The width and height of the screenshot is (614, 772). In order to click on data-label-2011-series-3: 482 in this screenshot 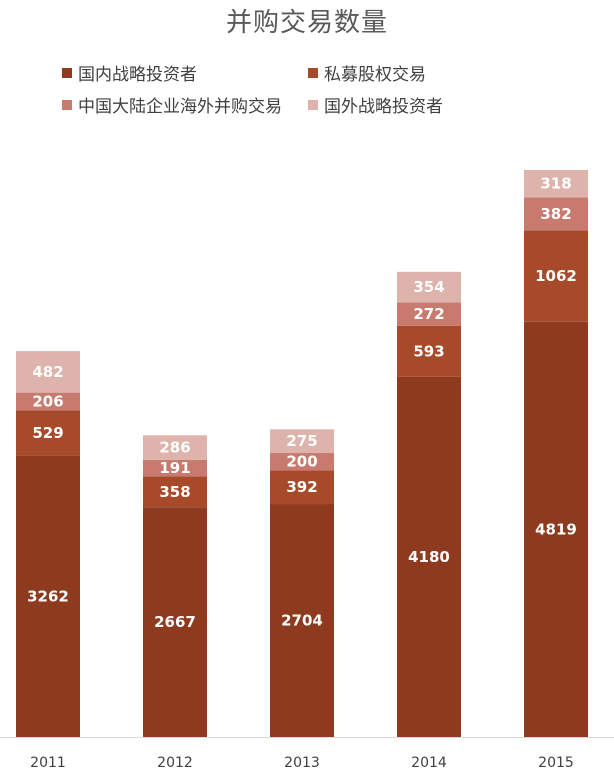, I will do `click(47, 372)`.